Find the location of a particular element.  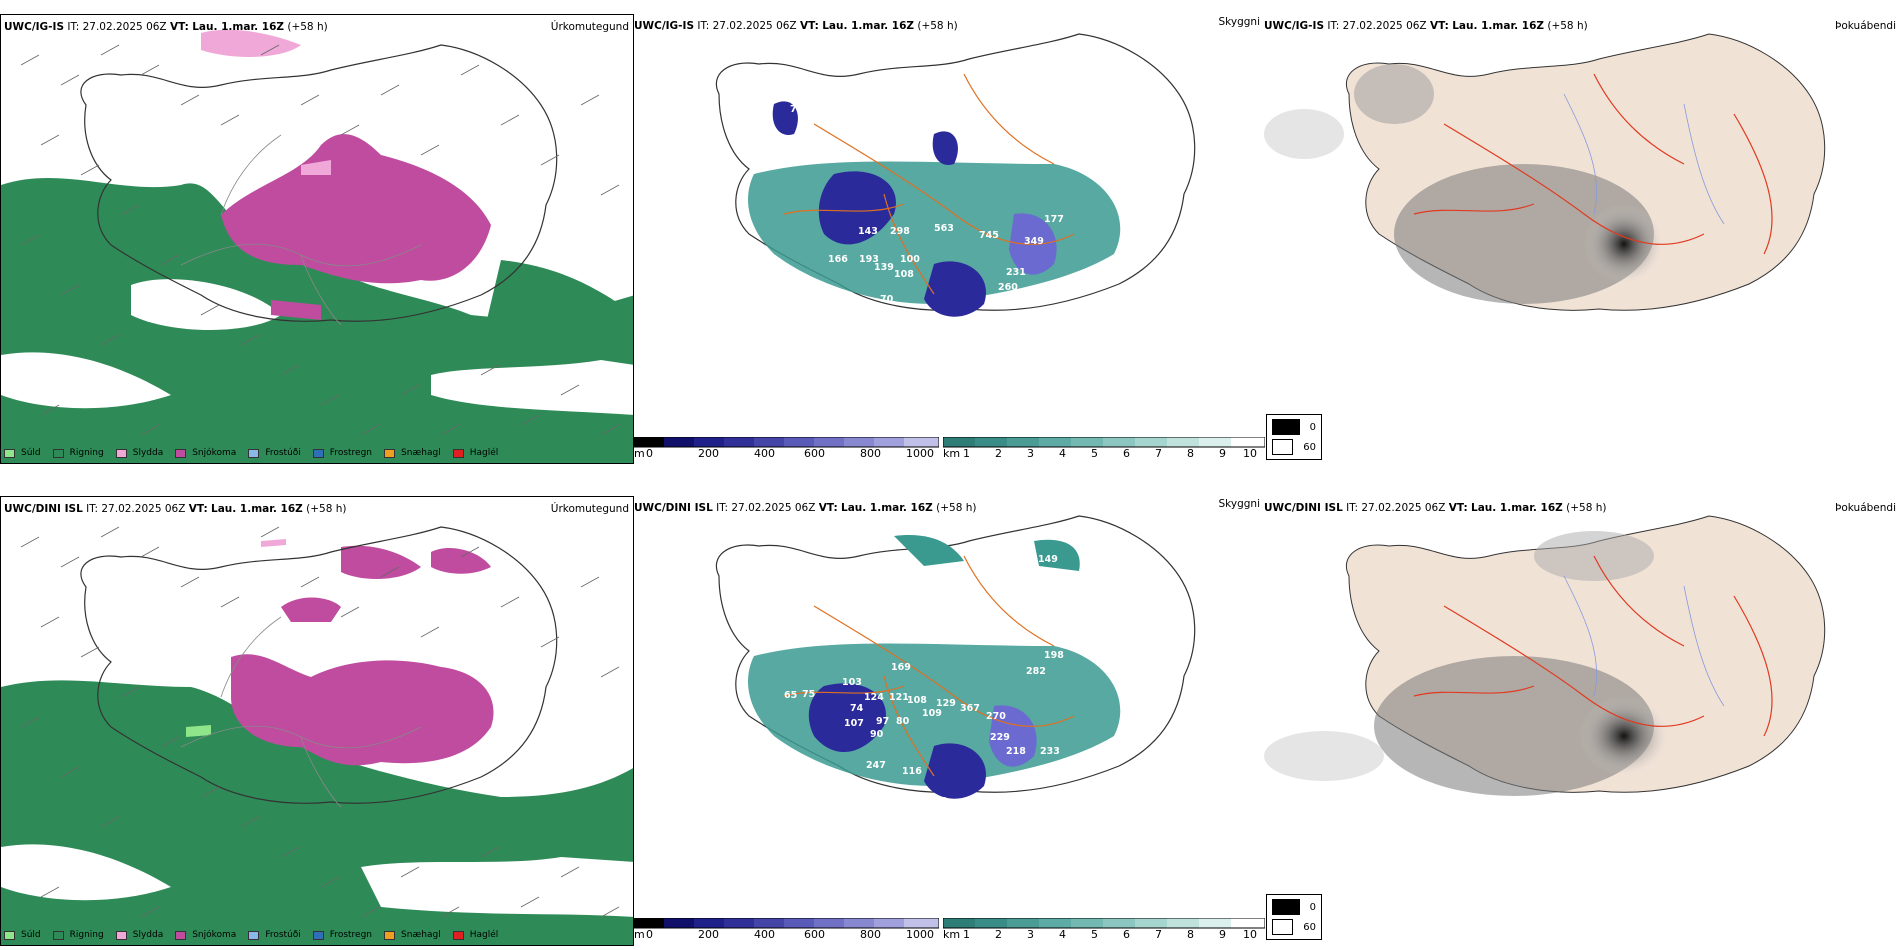

height-label: 97 is located at coordinates (883, 721).